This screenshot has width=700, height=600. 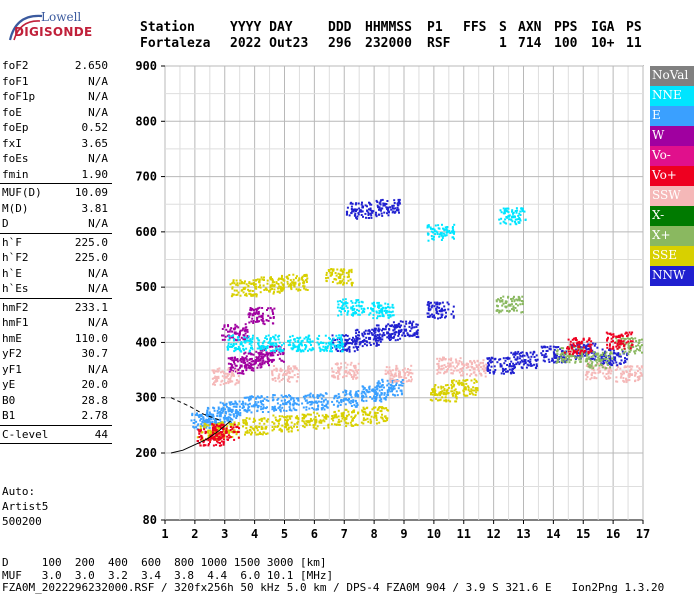 I want to click on logo-text-lowell: Lowell, so click(x=61, y=17).